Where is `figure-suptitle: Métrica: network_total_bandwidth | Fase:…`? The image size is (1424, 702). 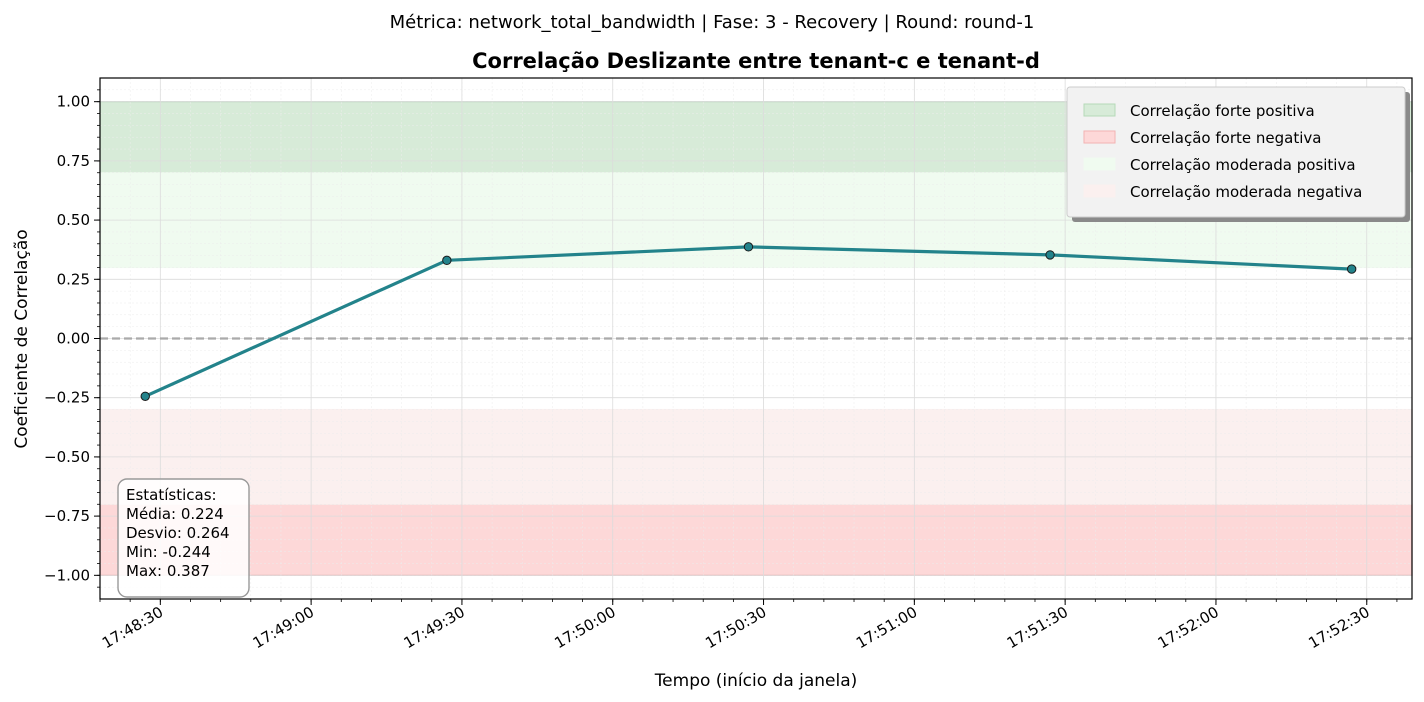 figure-suptitle: Métrica: network_total_bandwidth | Fase:… is located at coordinates (712, 22).